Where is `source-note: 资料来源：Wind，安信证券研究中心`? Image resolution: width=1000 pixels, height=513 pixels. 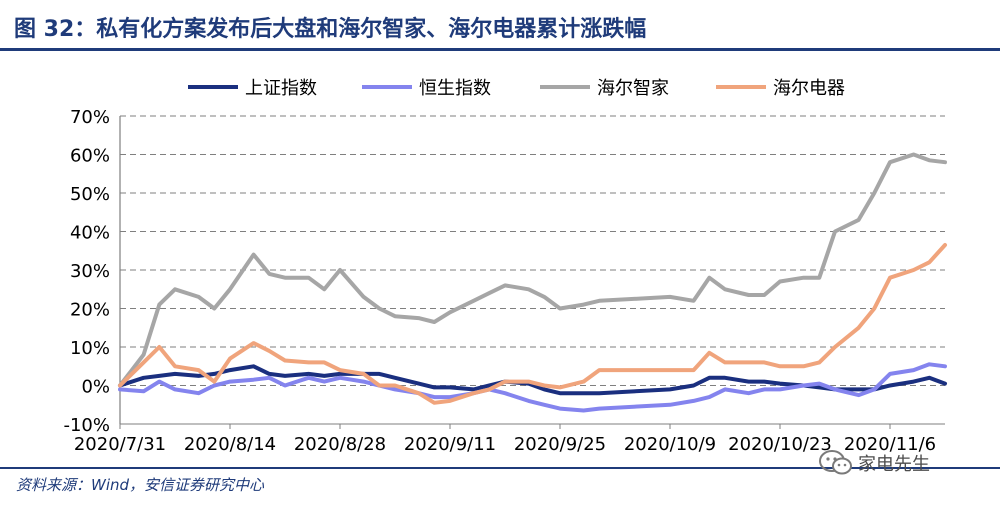 source-note: 资料来源：Wind，安信证券研究中心 is located at coordinates (140, 485).